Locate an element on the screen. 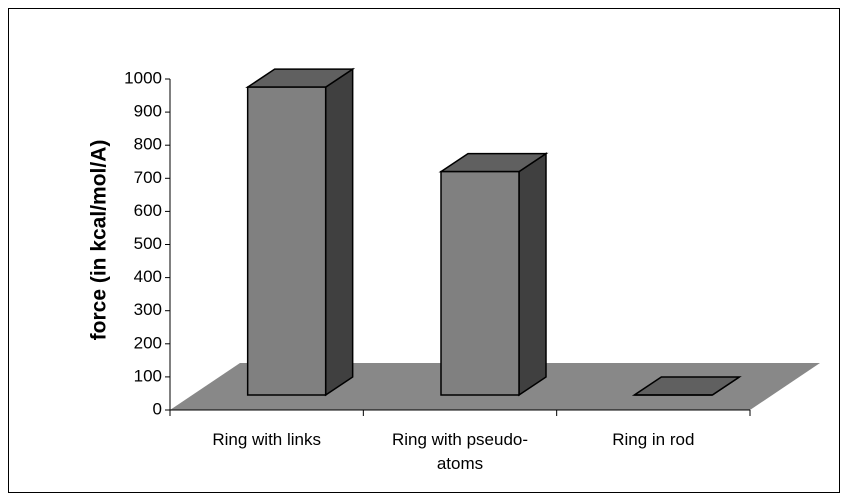  x-tick-label: Ring with links is located at coordinates (266, 439).